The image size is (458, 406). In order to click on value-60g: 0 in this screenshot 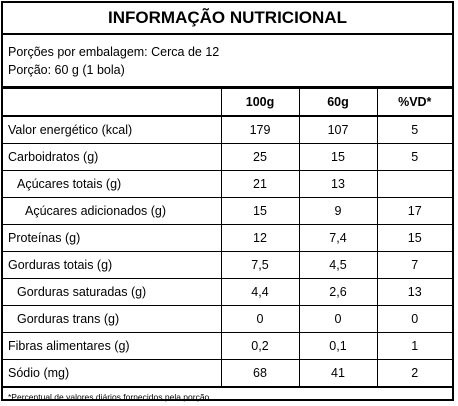, I will do `click(337, 319)`.